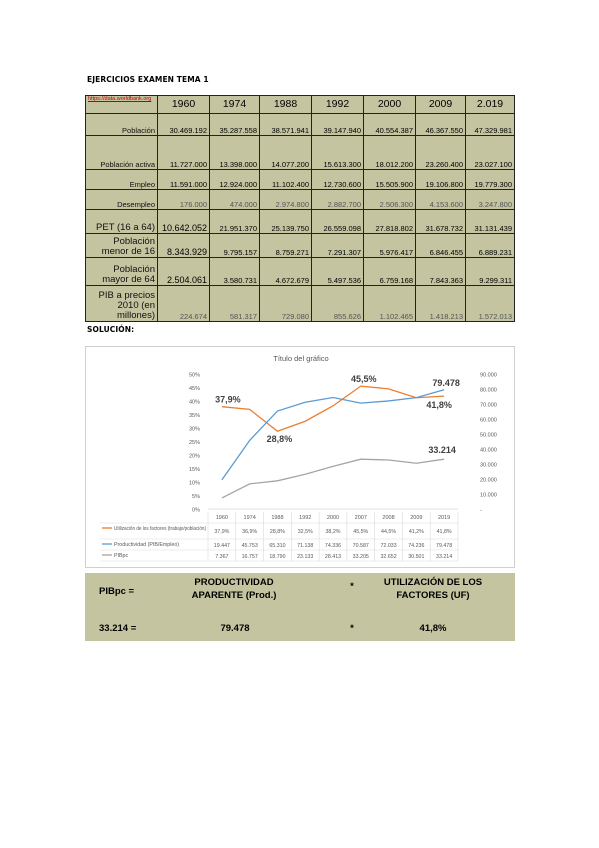  I want to click on right-tick-label: 40.000, so click(488, 451).